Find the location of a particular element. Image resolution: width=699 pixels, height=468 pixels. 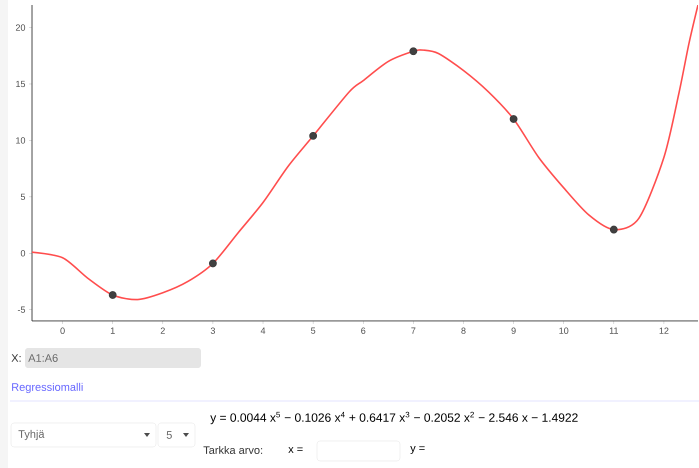

y-tick-label: 0 is located at coordinates (23, 253).